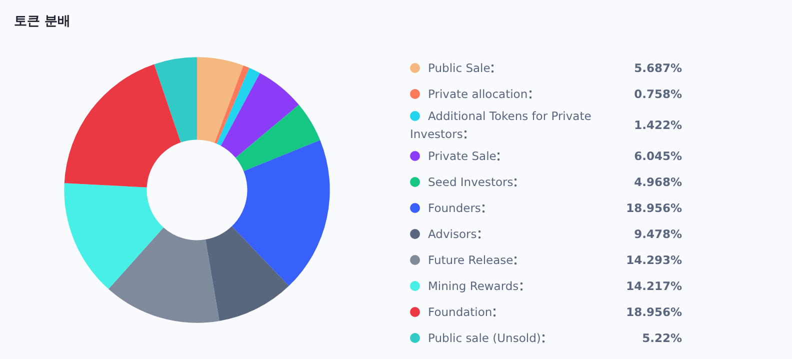 This screenshot has width=792, height=359. I want to click on chart-title: 토큰 분배, so click(42, 21).